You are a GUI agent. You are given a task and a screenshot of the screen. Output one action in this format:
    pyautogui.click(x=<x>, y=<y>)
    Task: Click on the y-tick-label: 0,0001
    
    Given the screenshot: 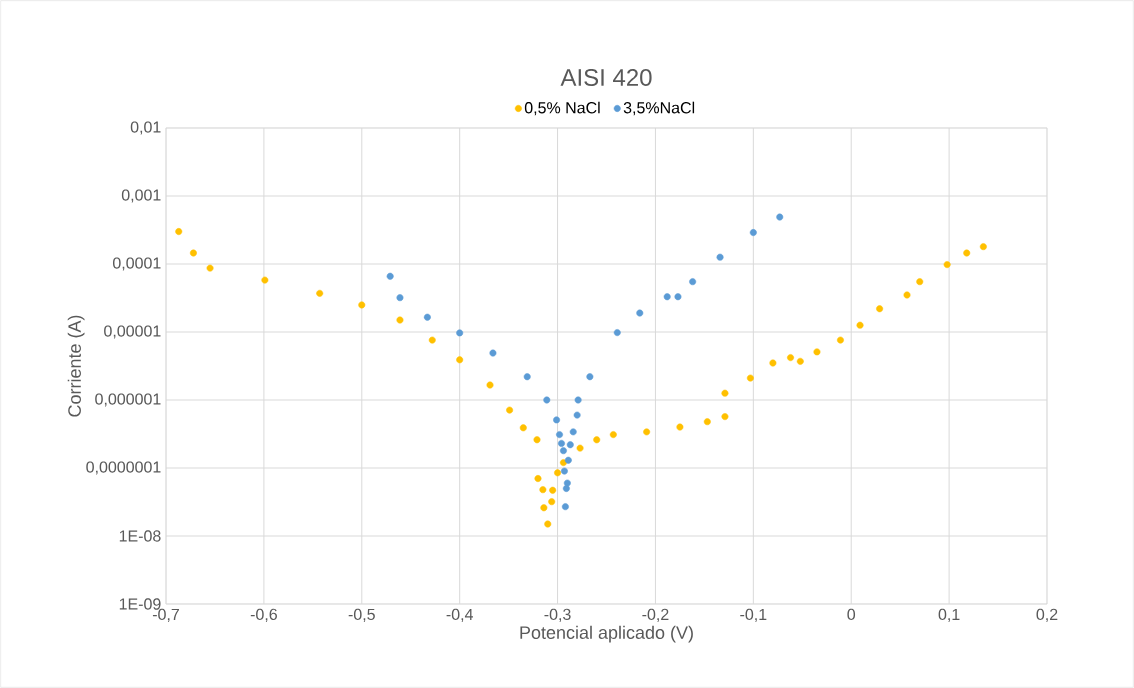 What is the action you would take?
    pyautogui.click(x=136, y=264)
    